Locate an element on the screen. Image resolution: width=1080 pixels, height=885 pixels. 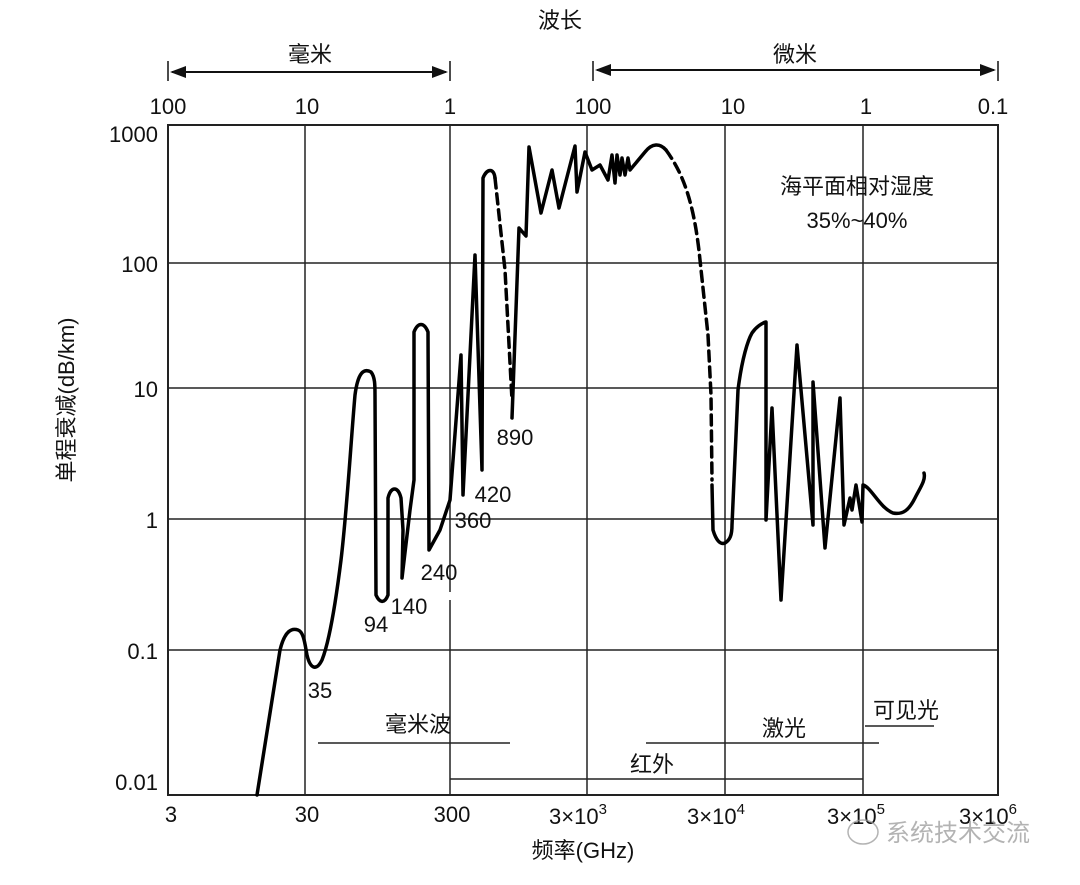
peak-label: 420 is located at coordinates (493, 494).